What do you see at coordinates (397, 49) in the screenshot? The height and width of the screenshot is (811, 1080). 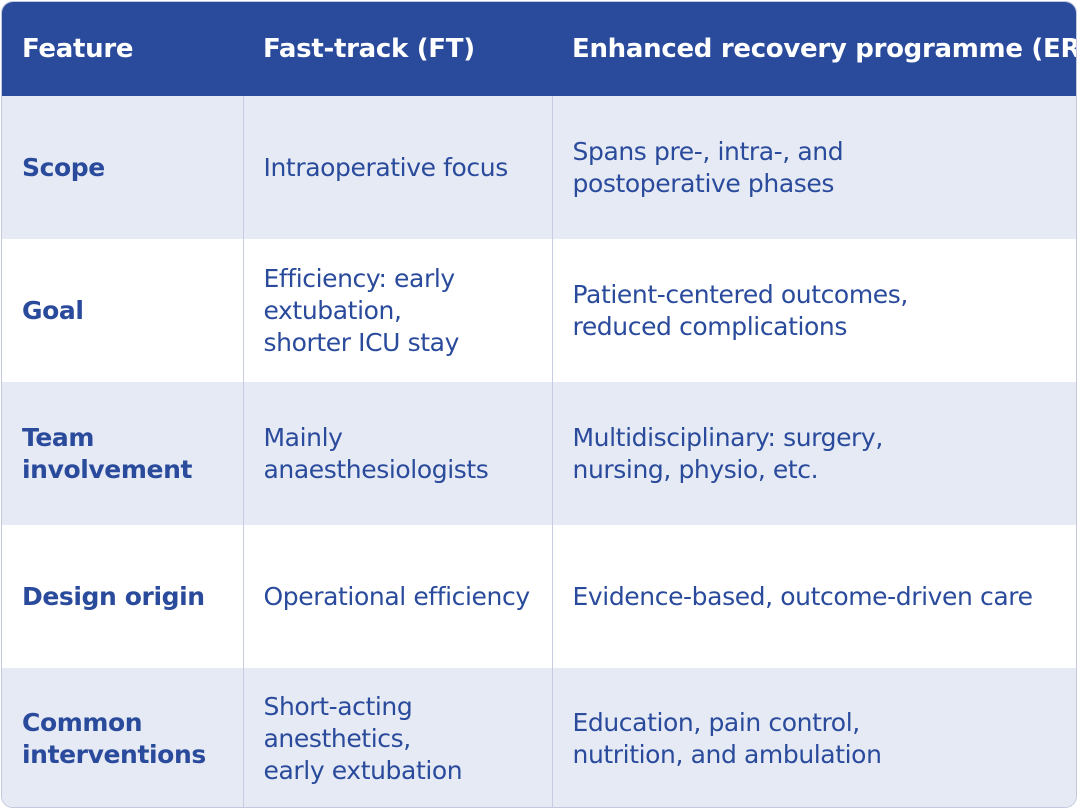 I see `header-fast-track: Fast-track (FT)` at bounding box center [397, 49].